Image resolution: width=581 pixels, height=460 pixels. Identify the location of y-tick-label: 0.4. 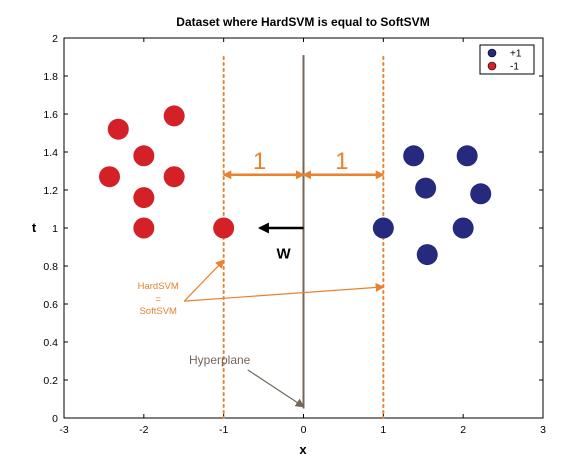
(50, 343).